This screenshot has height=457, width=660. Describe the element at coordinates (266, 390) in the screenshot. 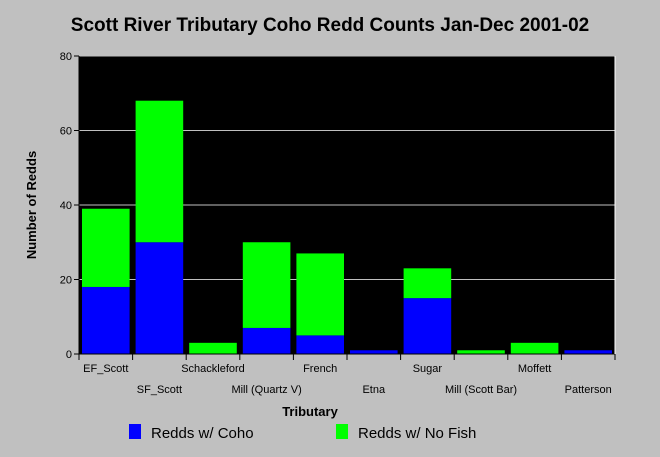

I see `x-tick-label-3: Mill (Quartz V)` at that location.